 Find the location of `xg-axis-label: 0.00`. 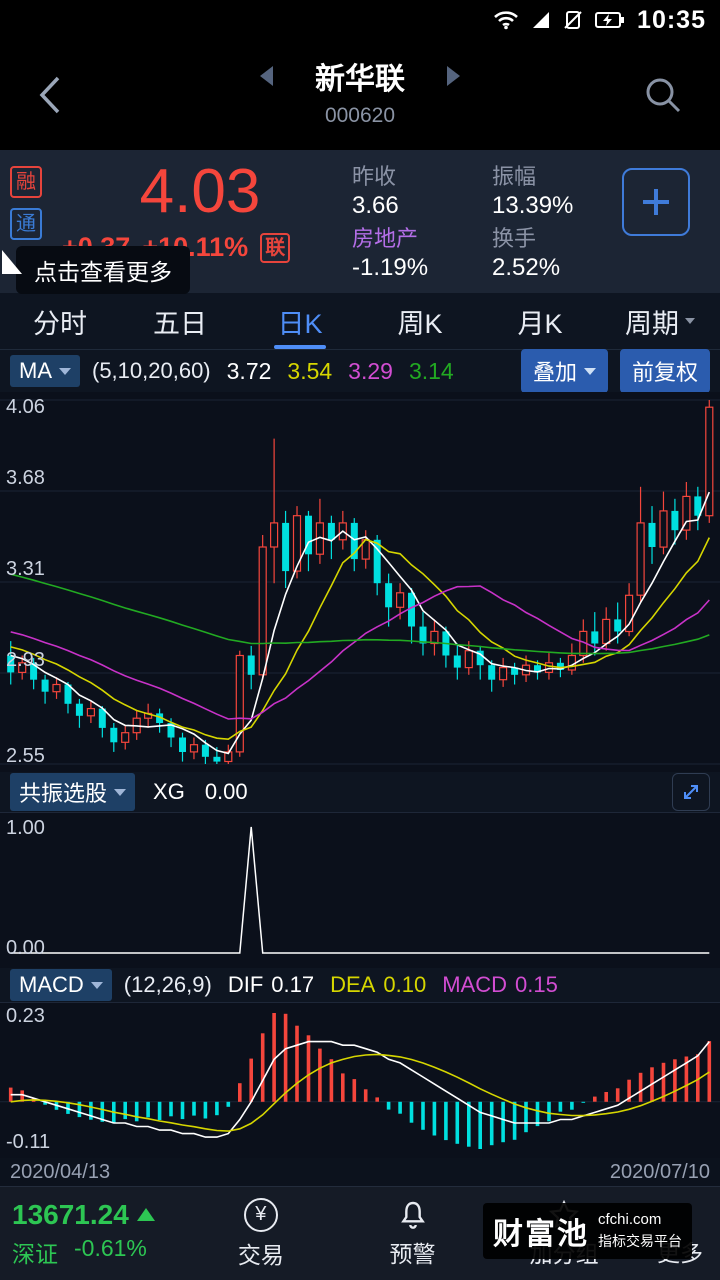

xg-axis-label: 0.00 is located at coordinates (25, 948).